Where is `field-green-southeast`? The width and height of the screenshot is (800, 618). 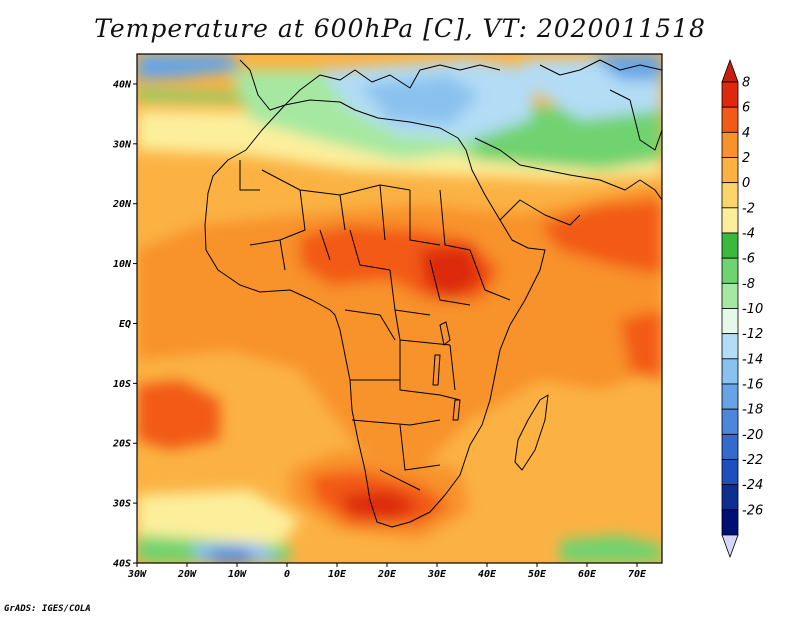 field-green-southeast is located at coordinates (611, 549).